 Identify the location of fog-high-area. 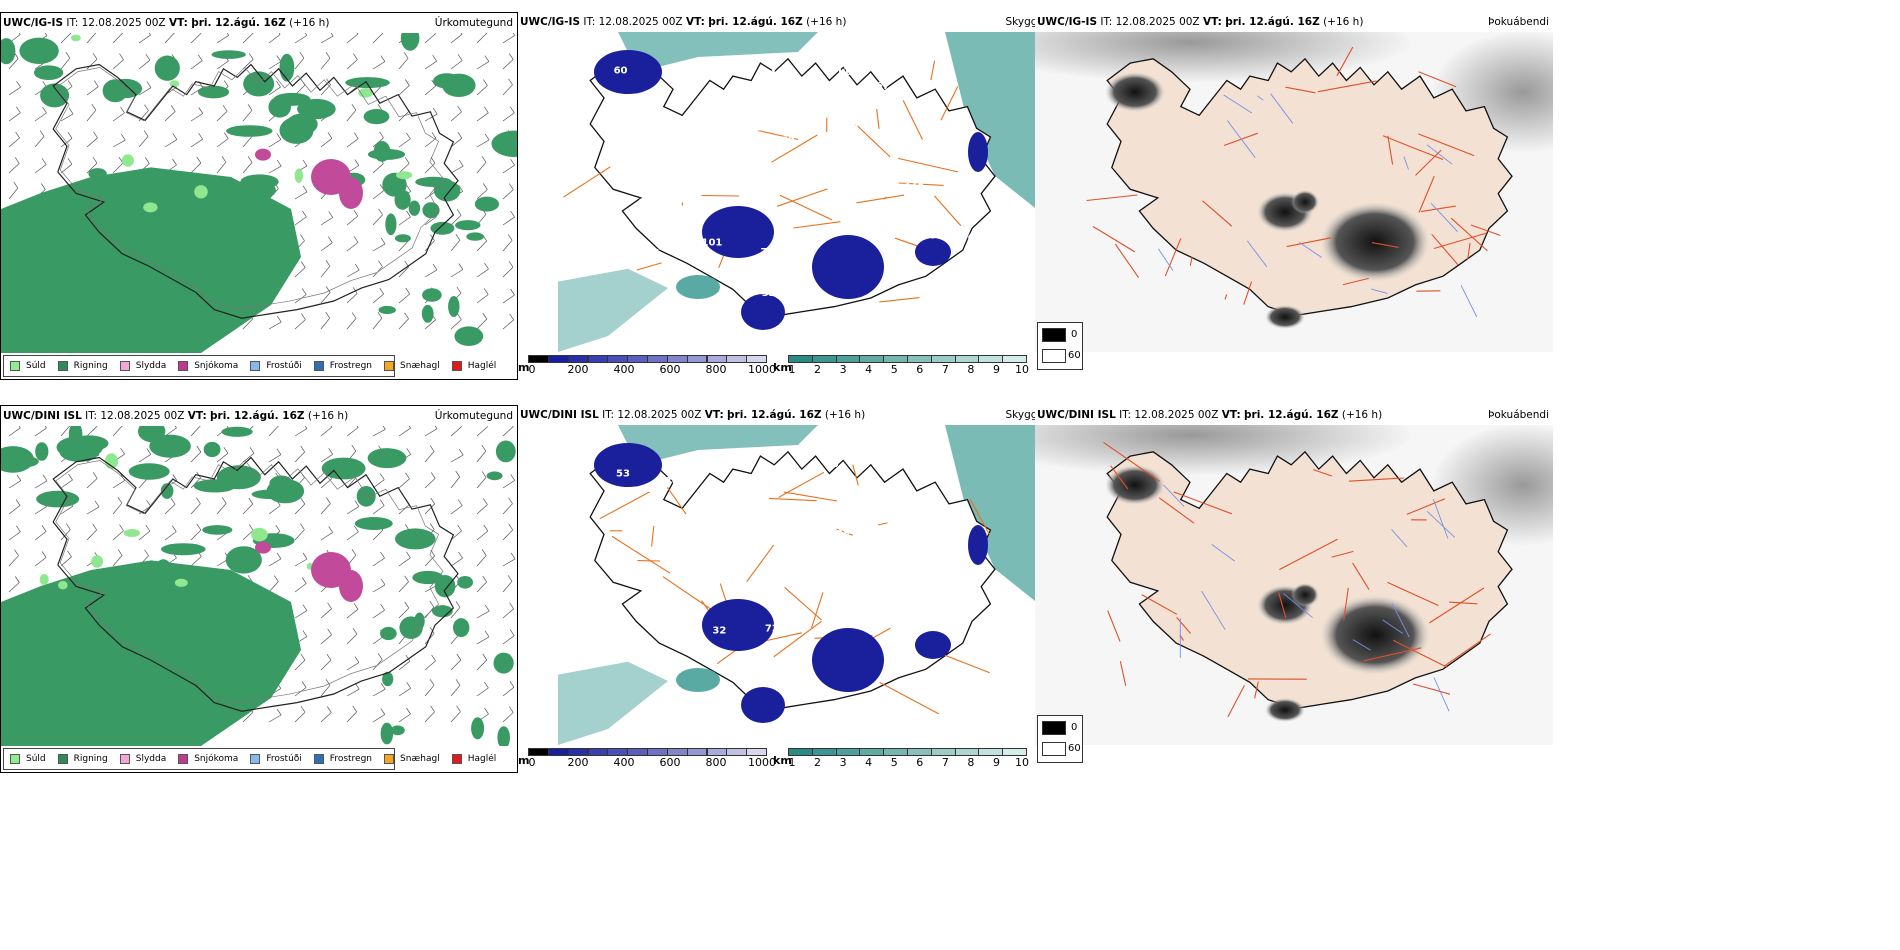
(1285, 317).